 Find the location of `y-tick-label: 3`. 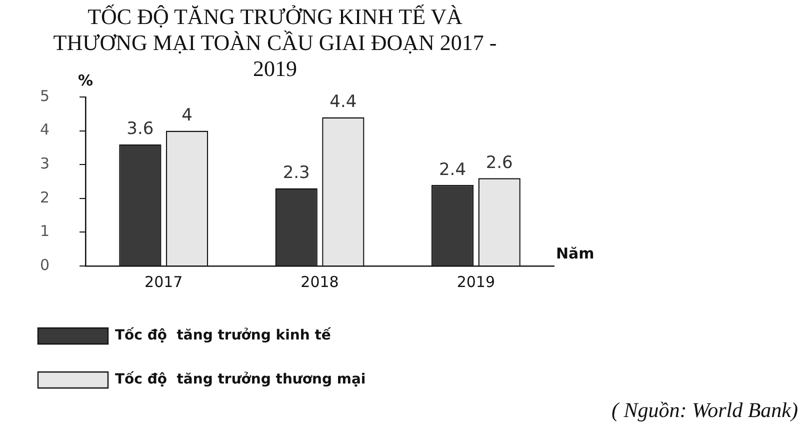

y-tick-label: 3 is located at coordinates (45, 163).